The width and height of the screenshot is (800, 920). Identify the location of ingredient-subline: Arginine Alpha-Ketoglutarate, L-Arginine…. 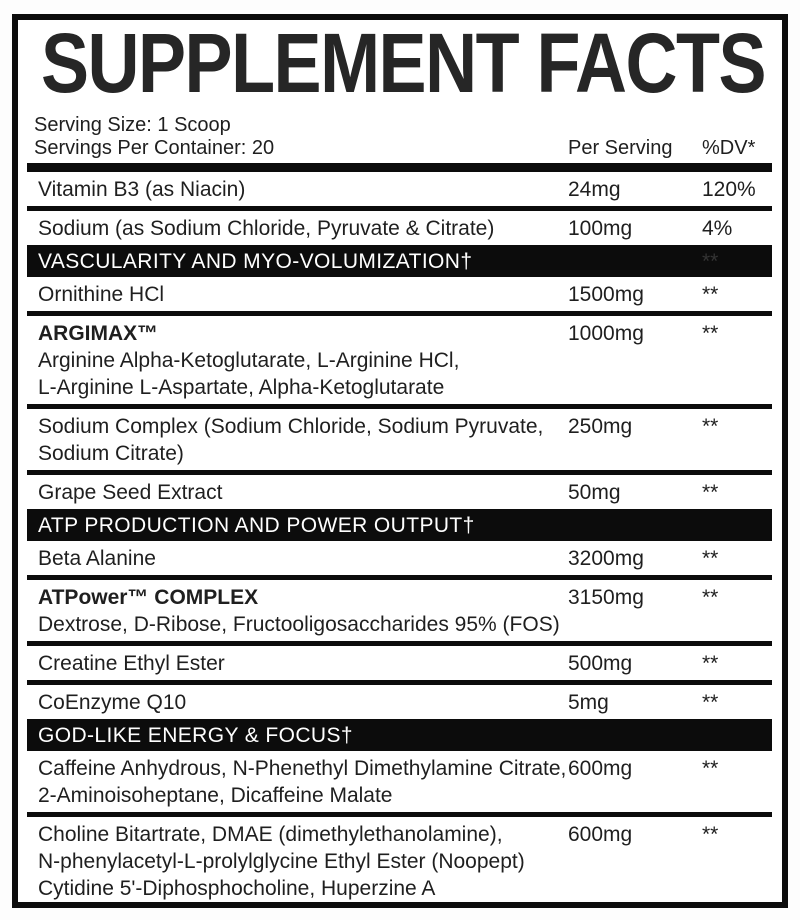
(249, 360).